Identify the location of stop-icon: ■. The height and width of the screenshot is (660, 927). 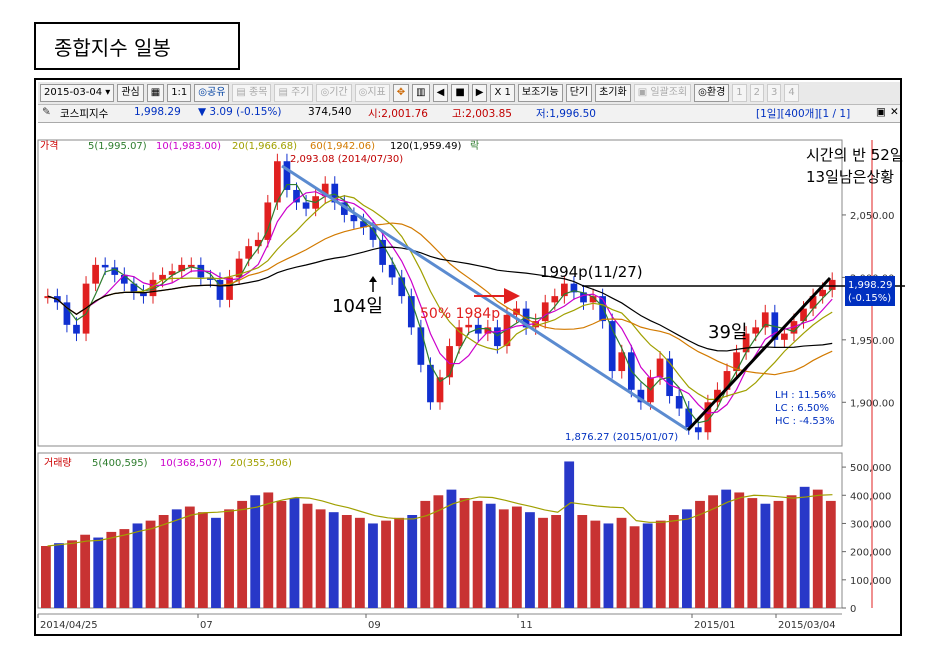
(460, 93).